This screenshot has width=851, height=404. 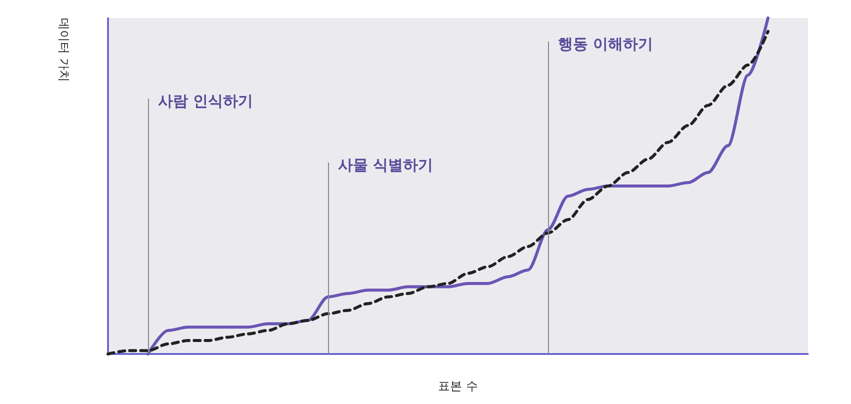 What do you see at coordinates (458, 386) in the screenshot?
I see `x-axis-title: 표본 수` at bounding box center [458, 386].